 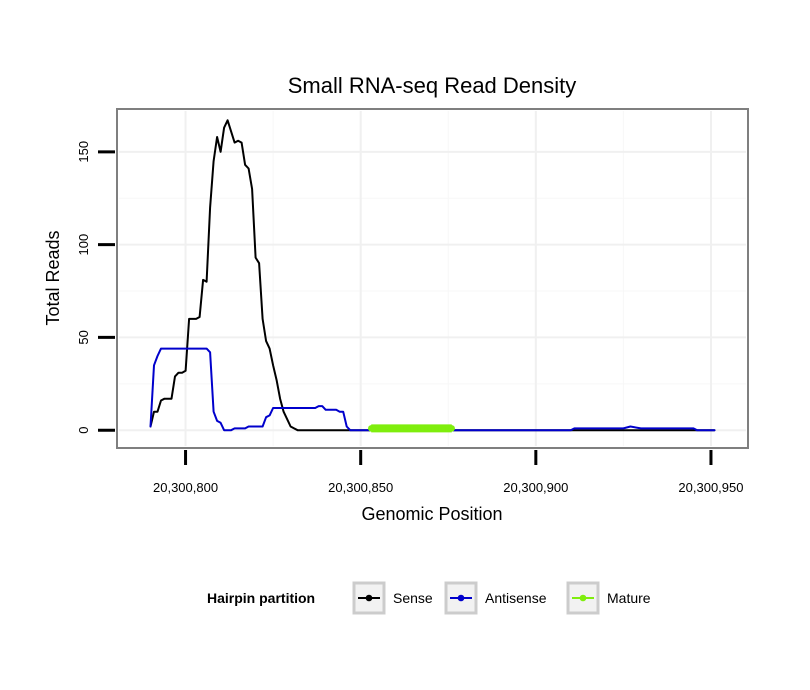 I want to click on y-axis: 0 50 100 150, so click(x=95, y=287).